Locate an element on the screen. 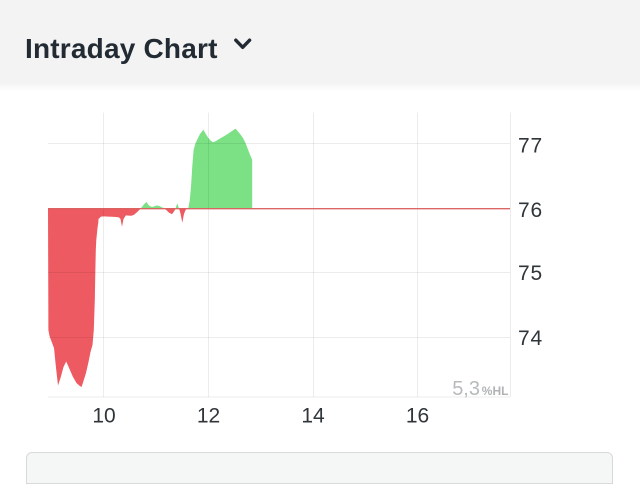 This screenshot has height=484, width=640. svg-text: 5,3 is located at coordinates (466, 389).